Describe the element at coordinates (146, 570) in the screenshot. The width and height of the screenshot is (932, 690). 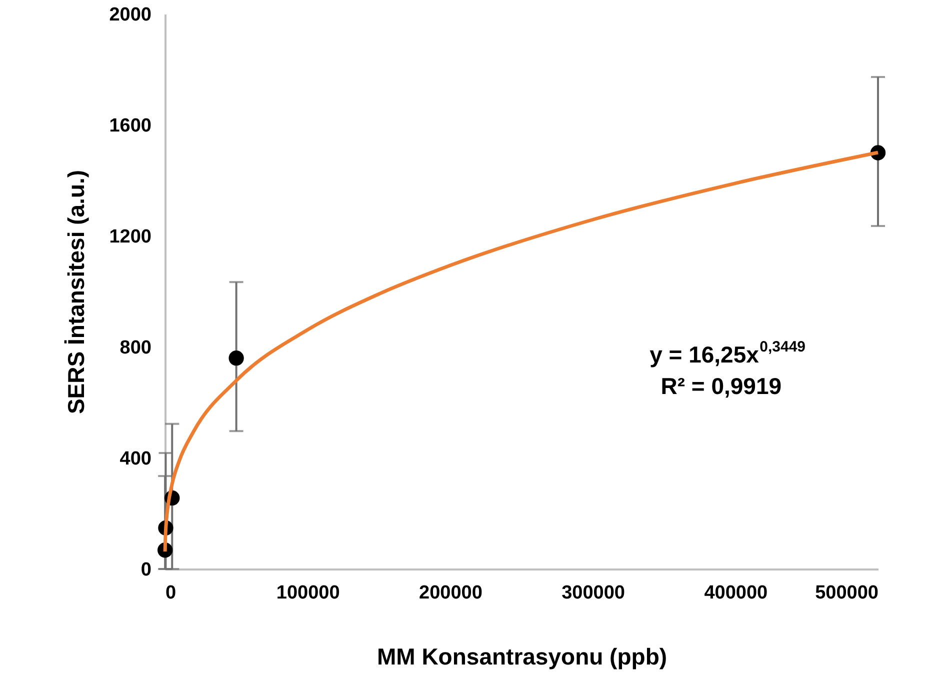
I see `y-tick-label: 0` at that location.